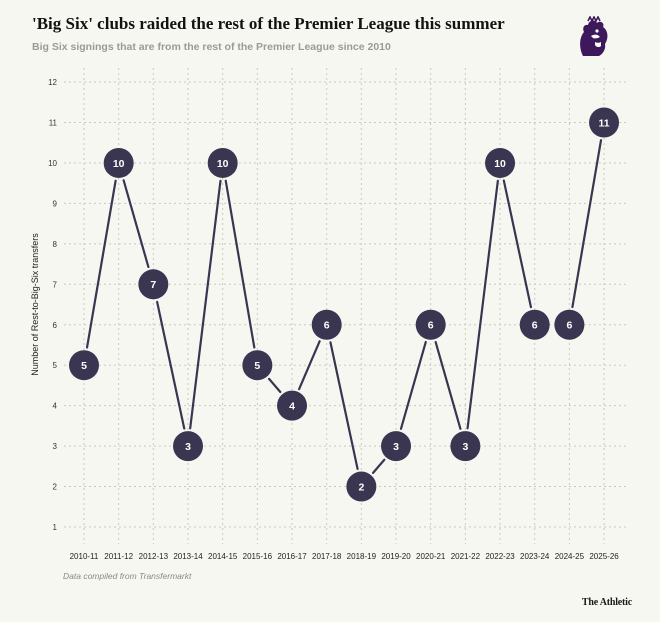 Image resolution: width=660 pixels, height=622 pixels. Describe the element at coordinates (55, 244) in the screenshot. I see `y-tick-label: 8` at that location.